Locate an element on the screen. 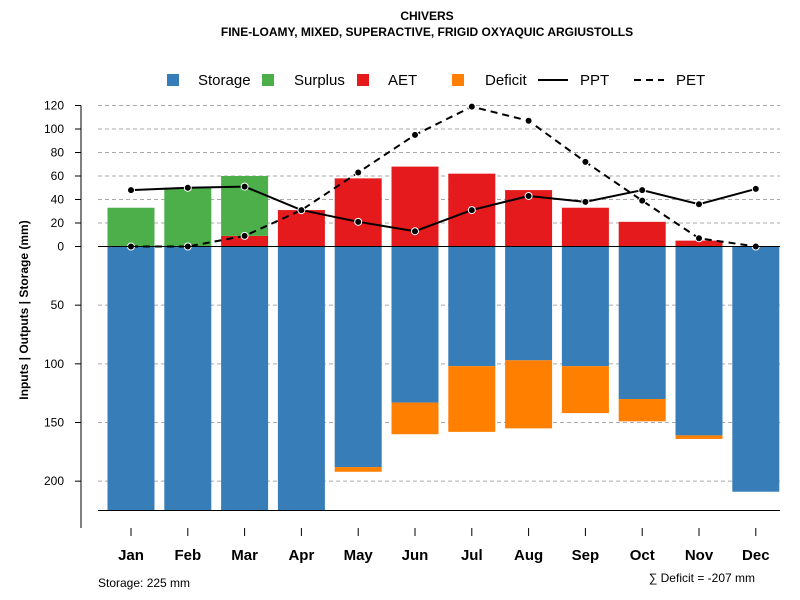 The image size is (800, 600). y-tick-label: 150 is located at coordinates (54, 423).